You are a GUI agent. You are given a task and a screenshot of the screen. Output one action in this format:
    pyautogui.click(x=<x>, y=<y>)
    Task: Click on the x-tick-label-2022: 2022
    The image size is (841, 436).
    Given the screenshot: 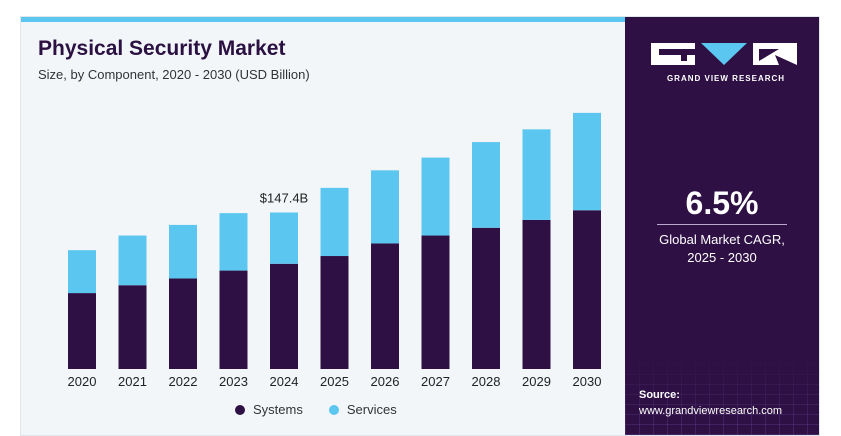 What is the action you would take?
    pyautogui.click(x=183, y=381)
    